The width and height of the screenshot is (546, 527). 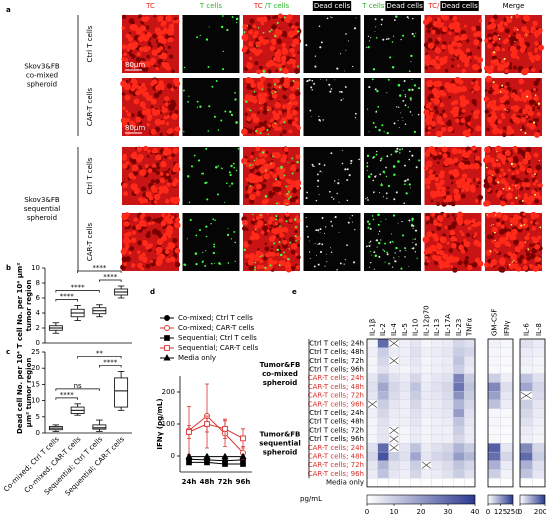 What do you see at coordinates (77, 389) in the screenshot?
I see `significance-bracket` at bounding box center [77, 389].